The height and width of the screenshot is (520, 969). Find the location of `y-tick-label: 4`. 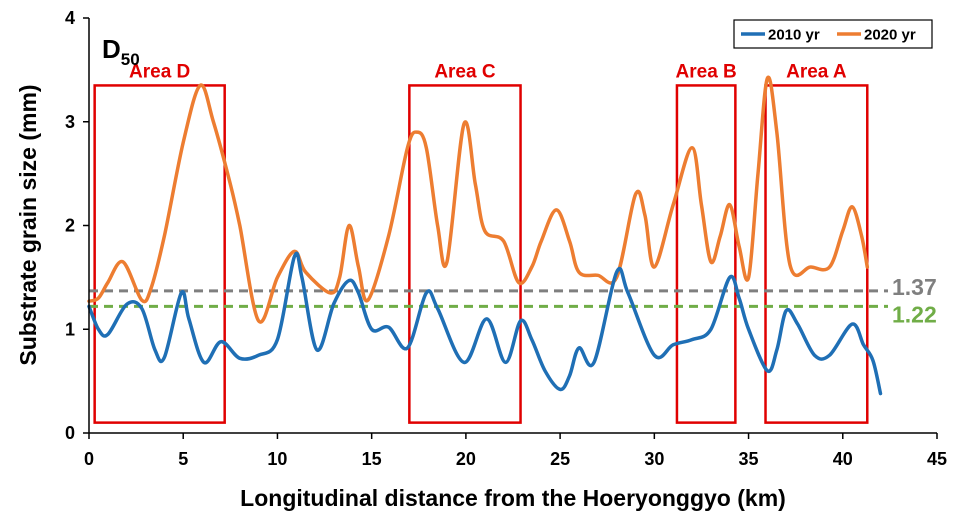

y-tick-label: 4 is located at coordinates (70, 18).